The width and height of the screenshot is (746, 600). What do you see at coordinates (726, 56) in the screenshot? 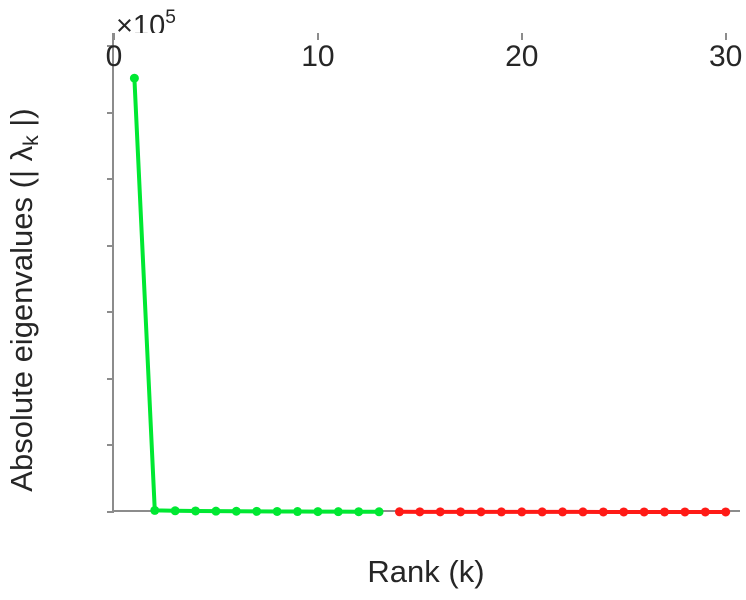
I see `x-axis-tick-label: 30` at bounding box center [726, 56].